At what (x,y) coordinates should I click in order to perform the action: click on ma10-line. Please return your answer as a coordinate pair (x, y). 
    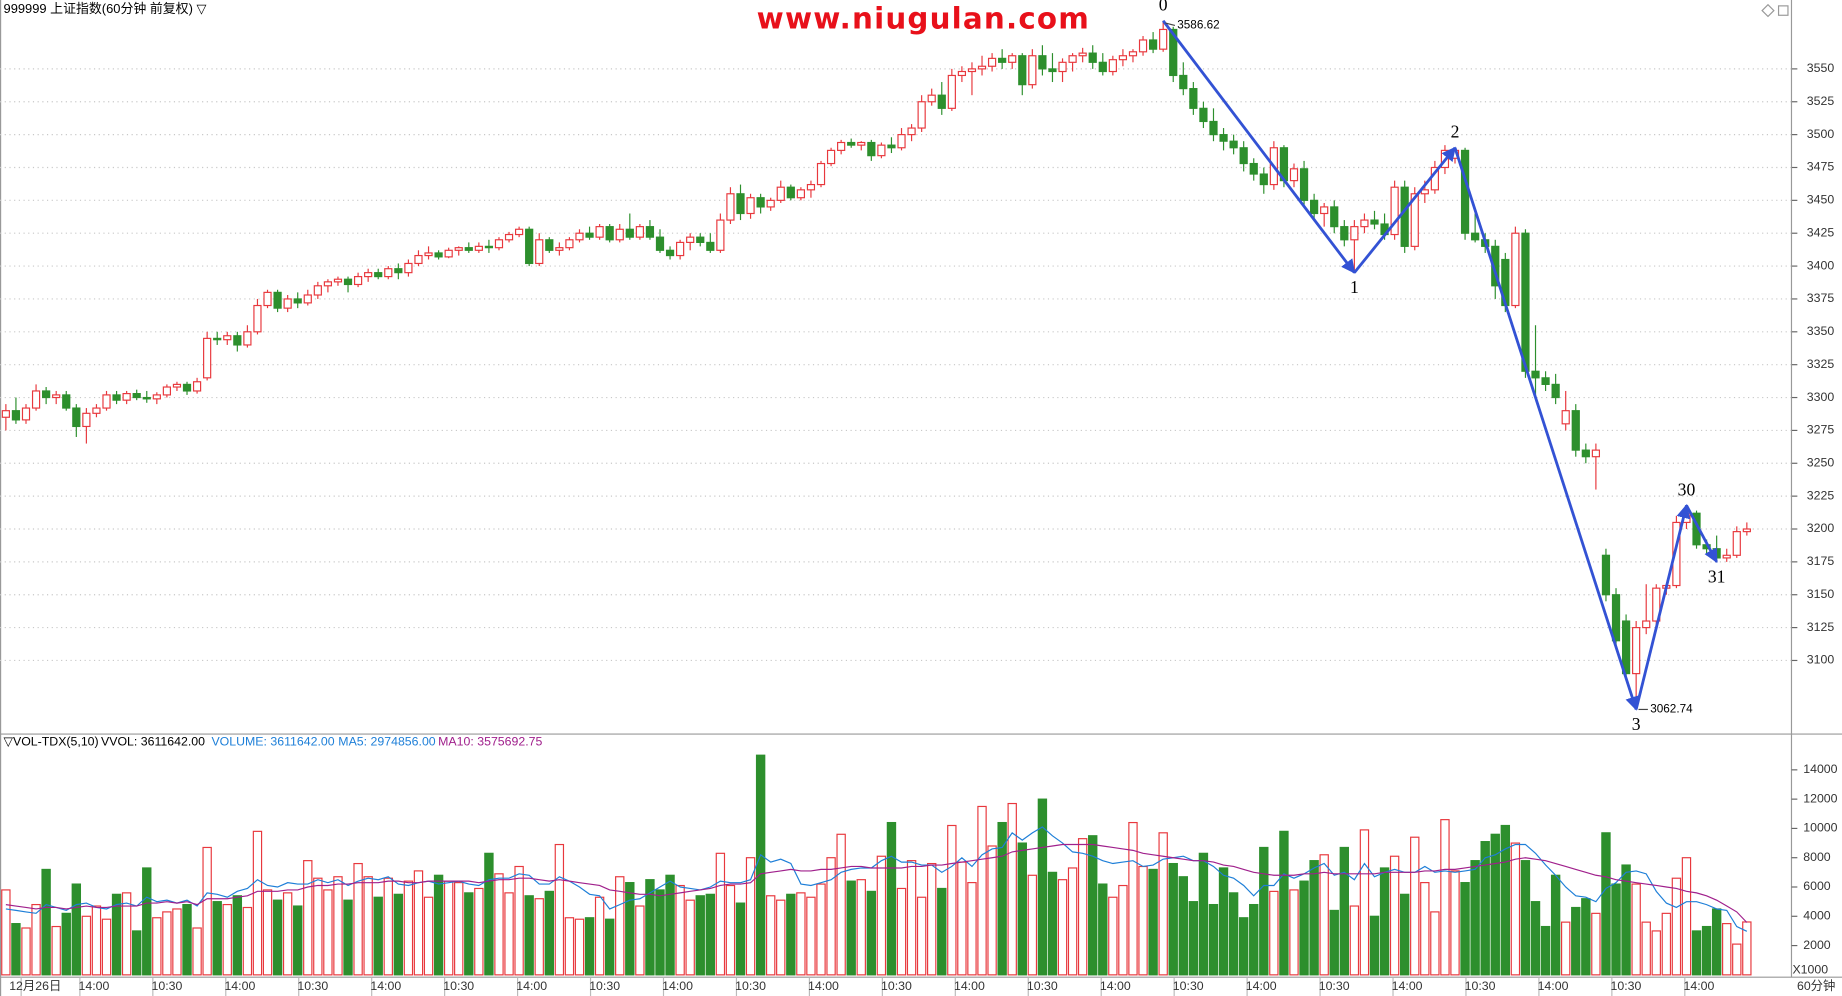
    Looking at the image, I should click on (876, 883).